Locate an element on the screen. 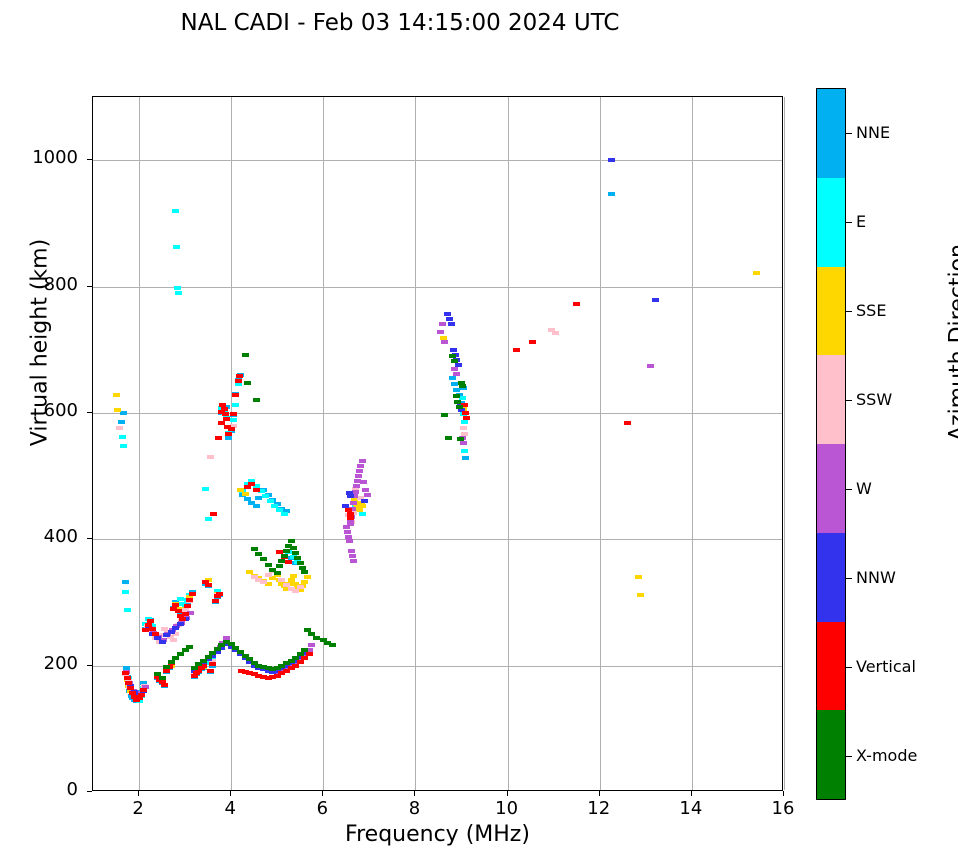 The width and height of the screenshot is (958, 857). colorbar-label-w: W is located at coordinates (864, 488).